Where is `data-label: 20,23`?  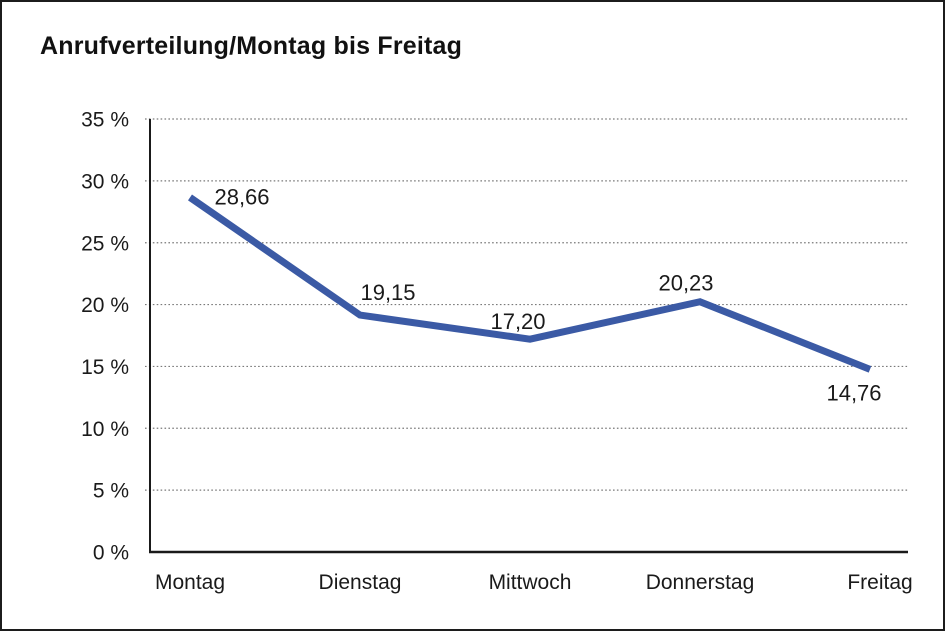 data-label: 20,23 is located at coordinates (685, 283).